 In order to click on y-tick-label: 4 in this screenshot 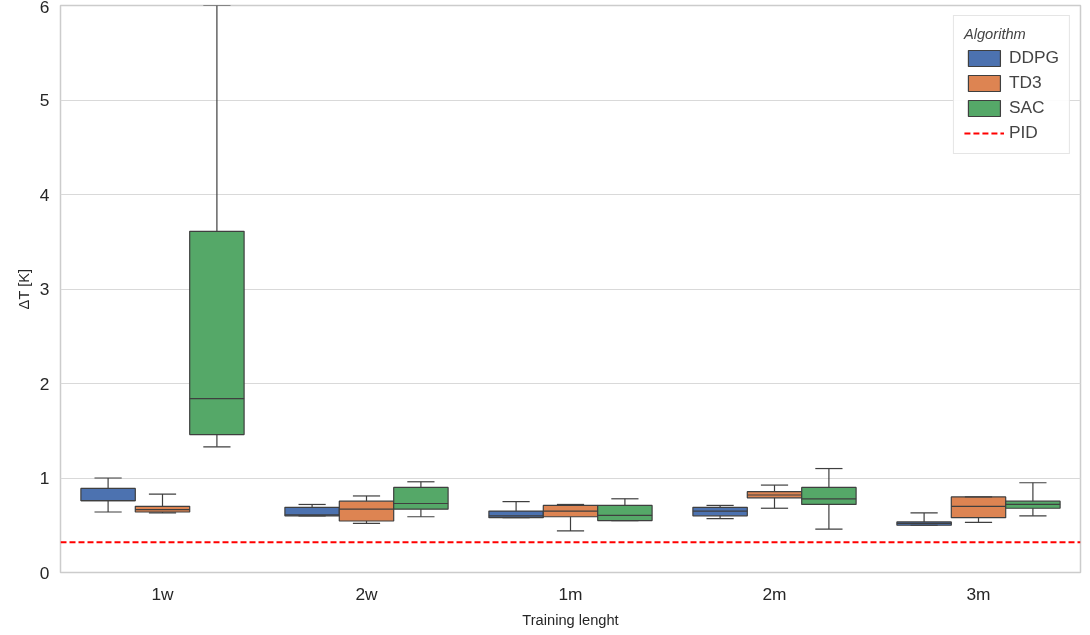, I will do `click(44, 194)`.